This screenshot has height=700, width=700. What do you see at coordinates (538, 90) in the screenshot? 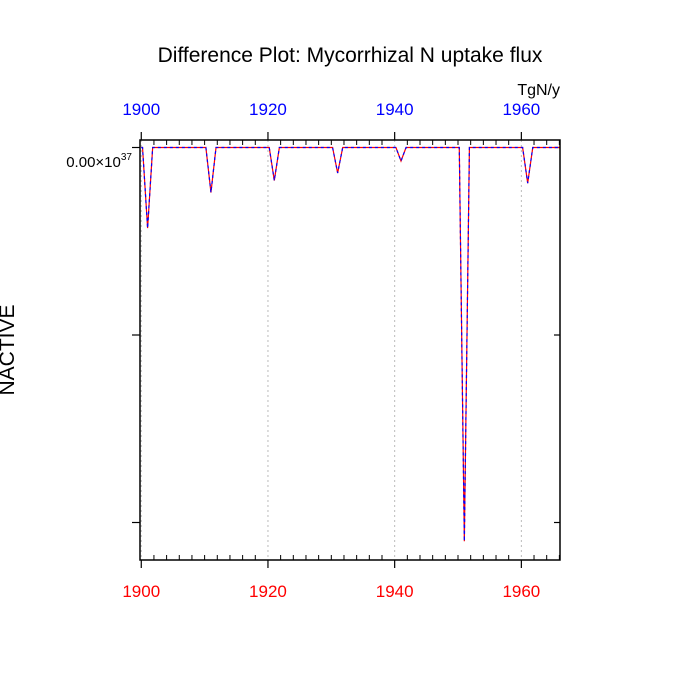
I see `units-label: TgN/y` at bounding box center [538, 90].